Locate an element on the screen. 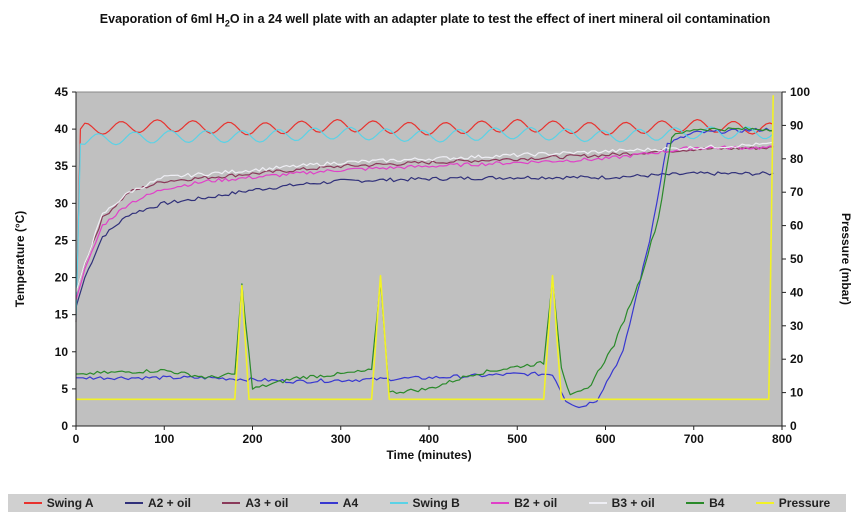 The height and width of the screenshot is (515, 854). x-tick-label: 700 is located at coordinates (694, 439).